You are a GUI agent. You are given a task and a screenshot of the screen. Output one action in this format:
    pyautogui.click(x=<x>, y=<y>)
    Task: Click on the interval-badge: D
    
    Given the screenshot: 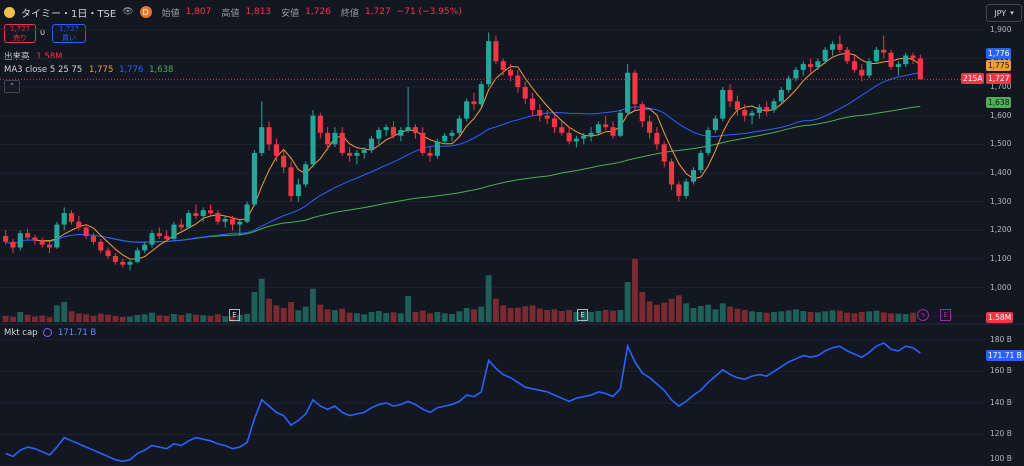 What is the action you would take?
    pyautogui.click(x=145, y=12)
    